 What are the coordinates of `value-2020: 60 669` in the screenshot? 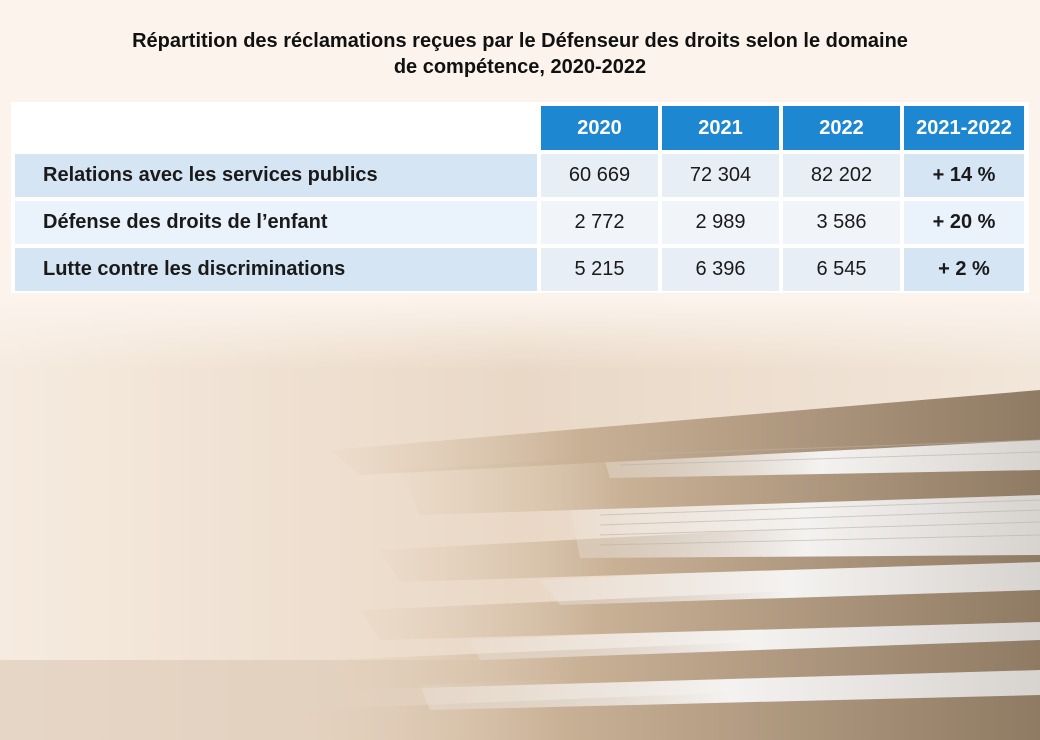 It's located at (599, 175).